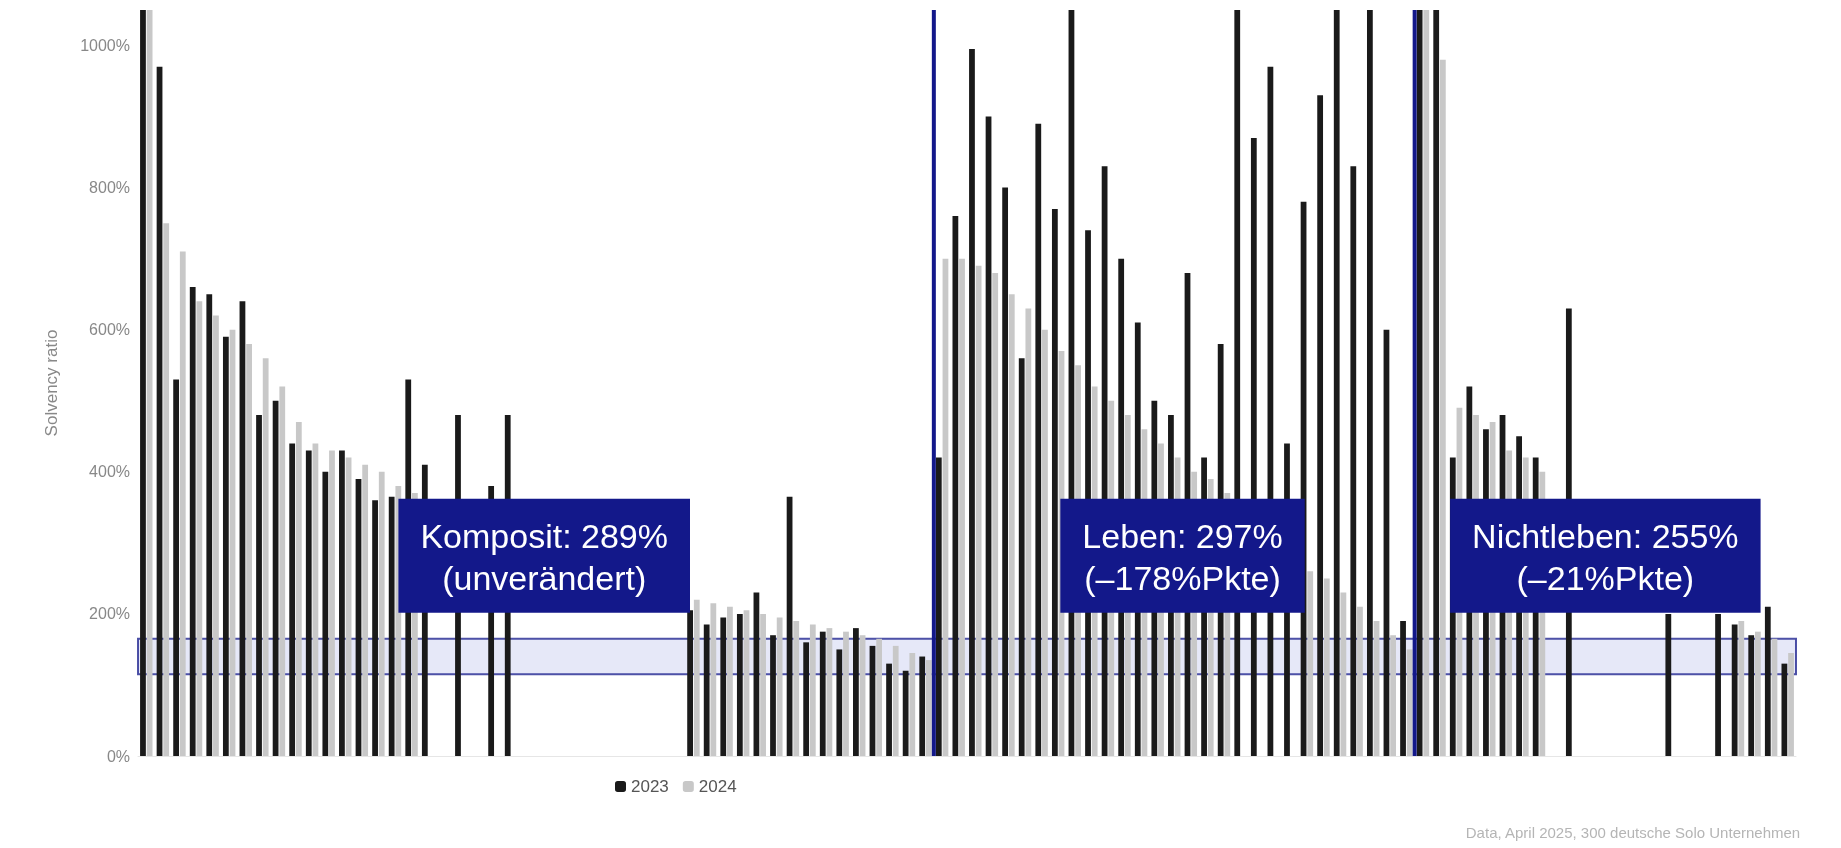 This screenshot has width=1841, height=848. Describe the element at coordinates (650, 786) in the screenshot. I see `legend-label: 2023` at that location.